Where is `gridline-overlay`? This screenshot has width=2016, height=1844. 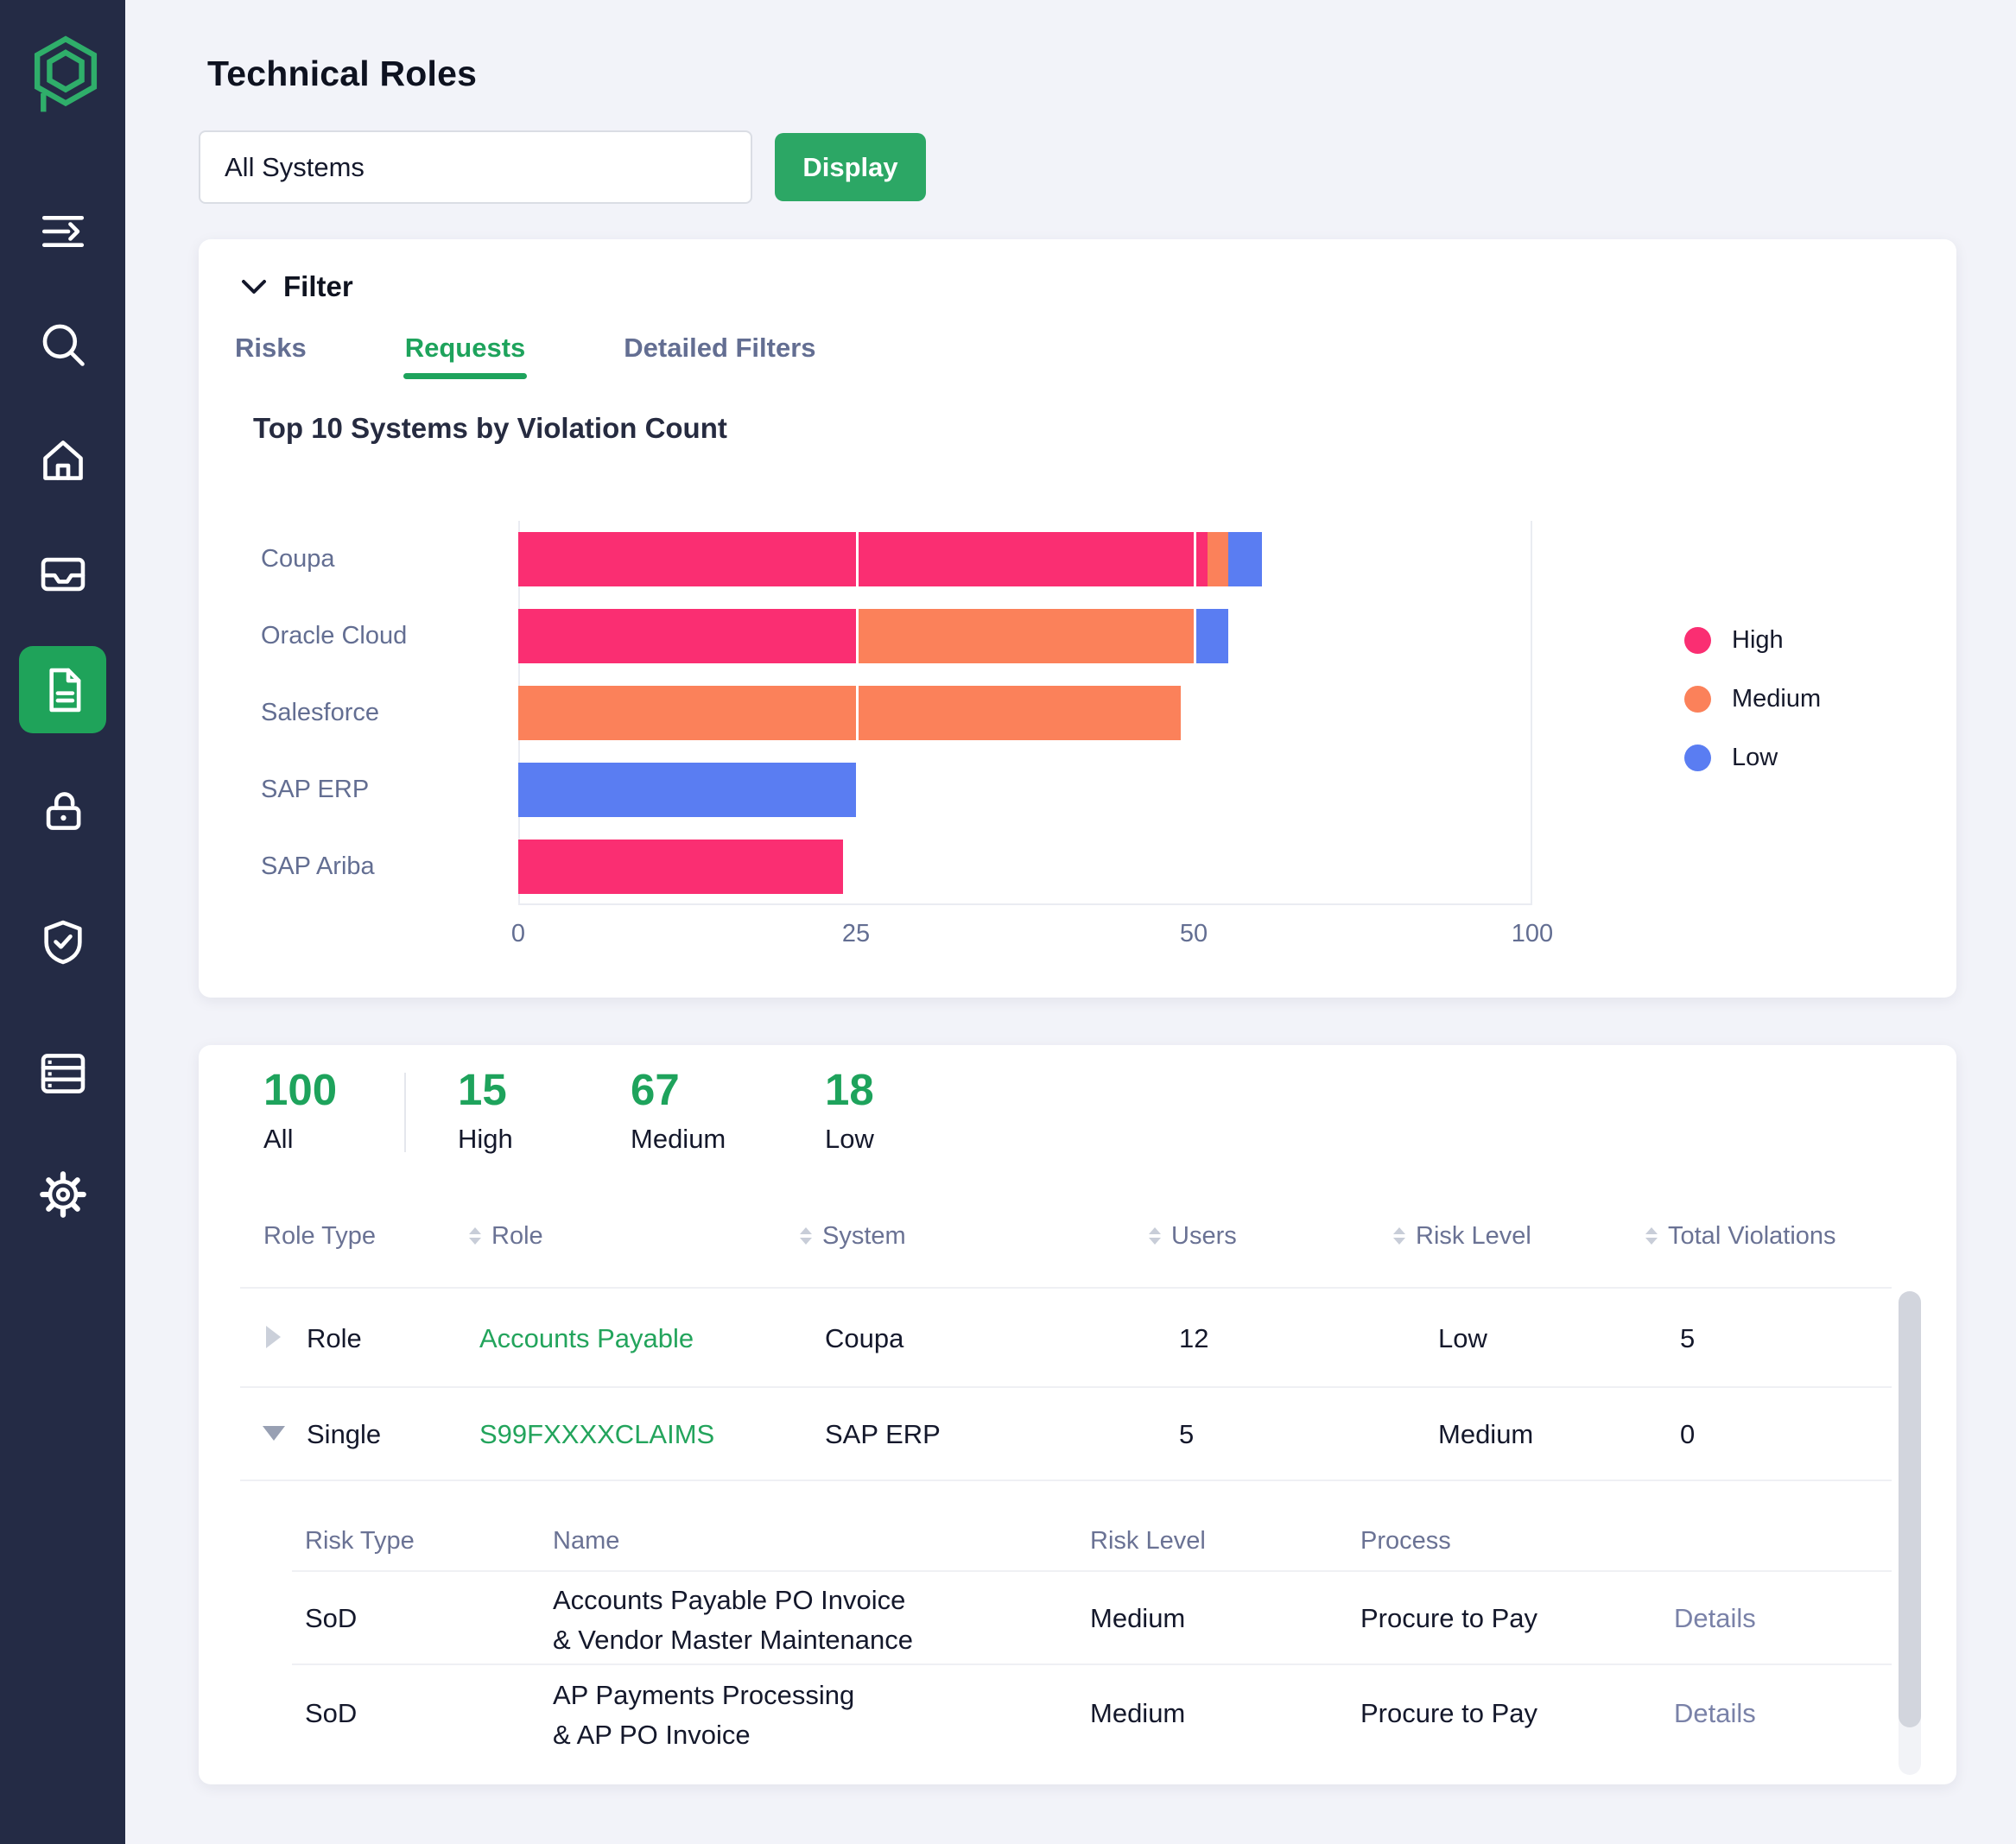 gridline-overlay is located at coordinates (1195, 712).